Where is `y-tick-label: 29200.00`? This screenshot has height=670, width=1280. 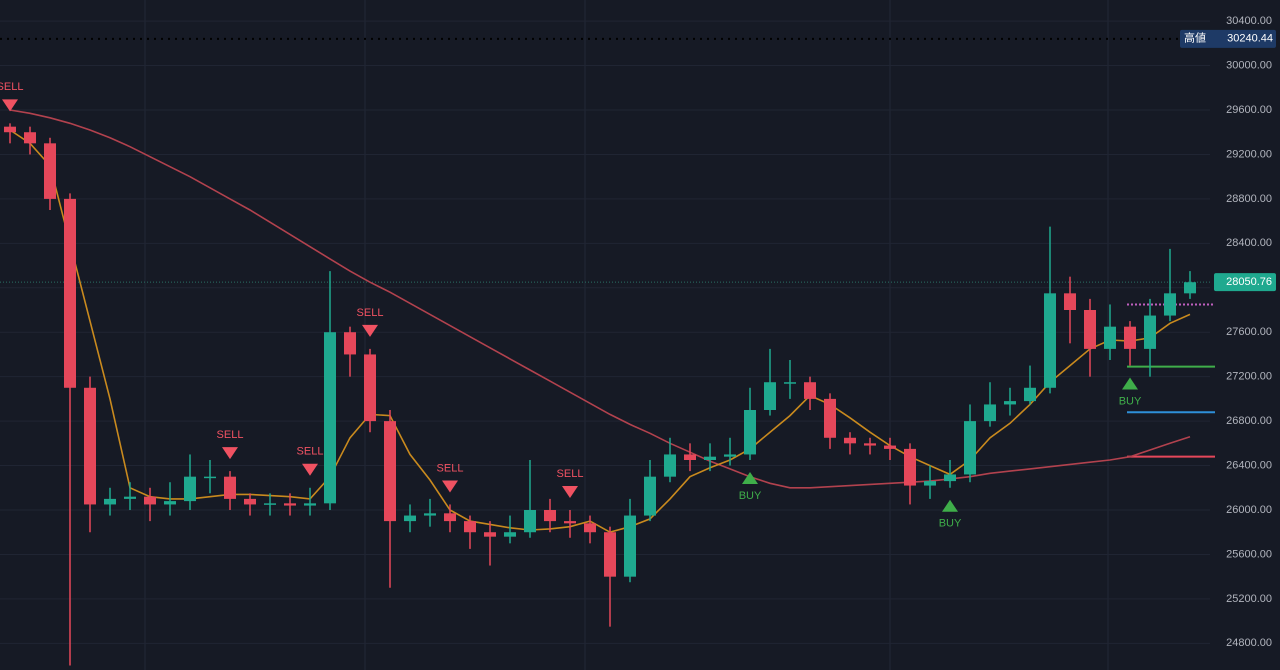
y-tick-label: 29200.00 is located at coordinates (1249, 154).